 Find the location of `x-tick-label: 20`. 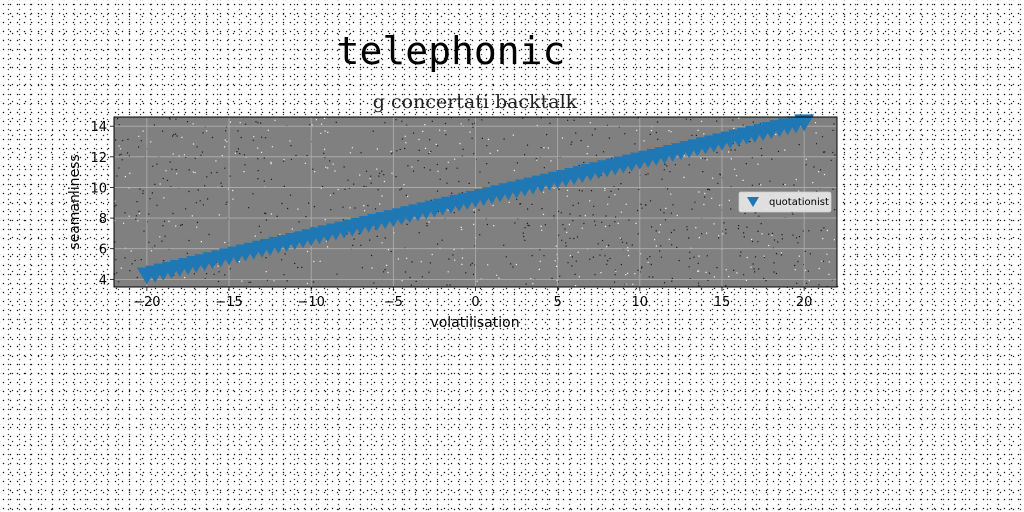

x-tick-label: 20 is located at coordinates (804, 302).